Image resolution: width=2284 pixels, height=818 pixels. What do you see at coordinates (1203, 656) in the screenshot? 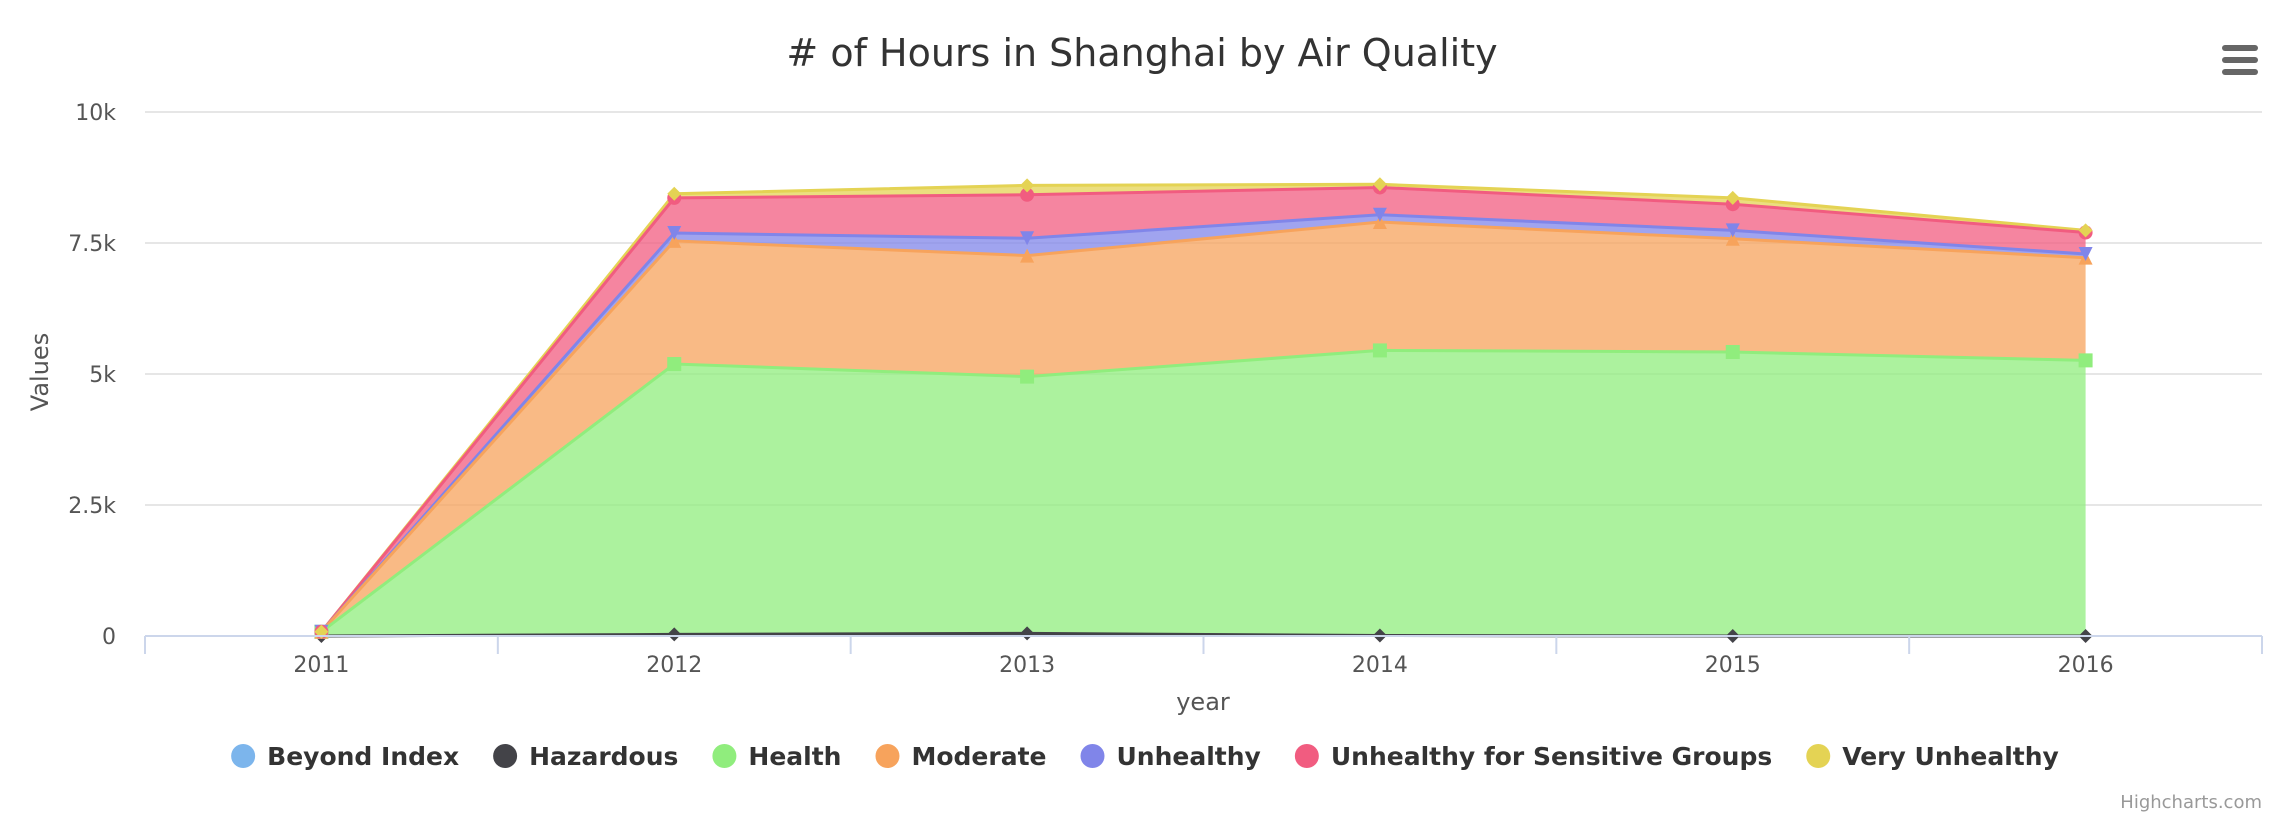
I see `x-axis: 2011 2012 2013 2014 2015 2016` at bounding box center [1203, 656].